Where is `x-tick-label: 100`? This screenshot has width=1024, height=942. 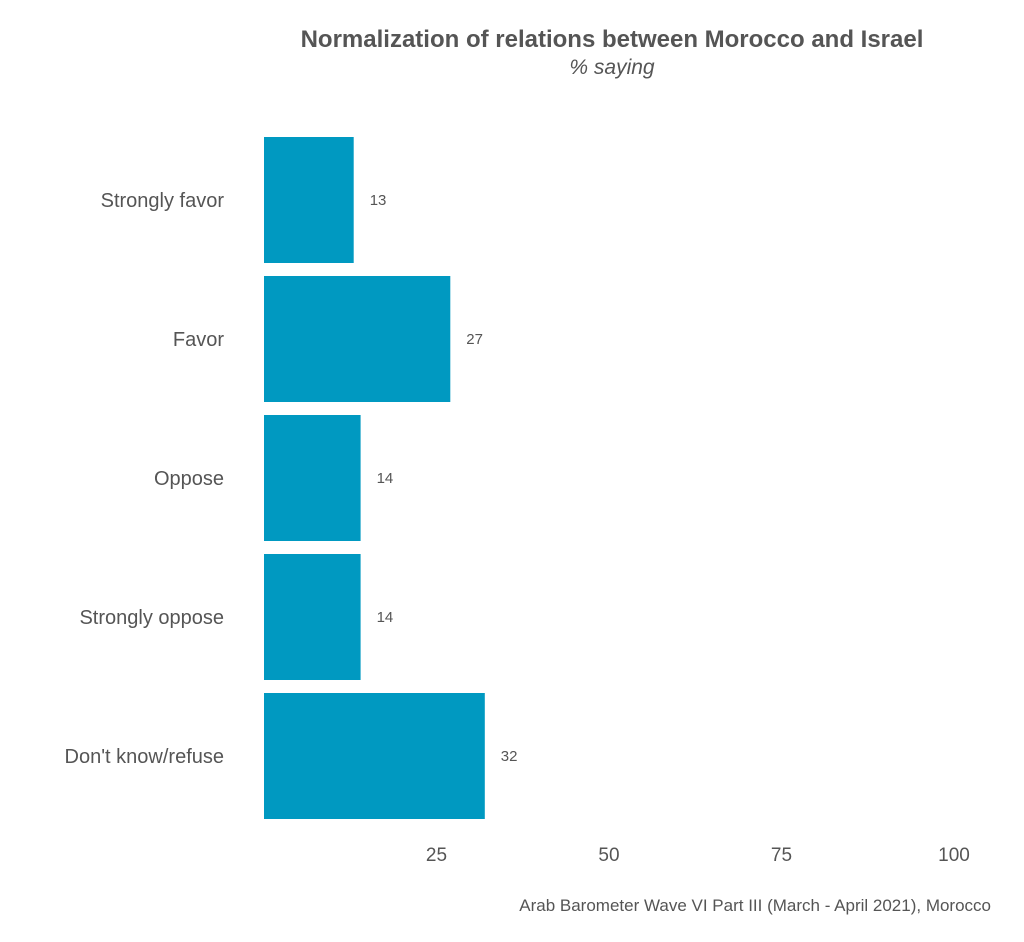
x-tick-label: 100 is located at coordinates (954, 855).